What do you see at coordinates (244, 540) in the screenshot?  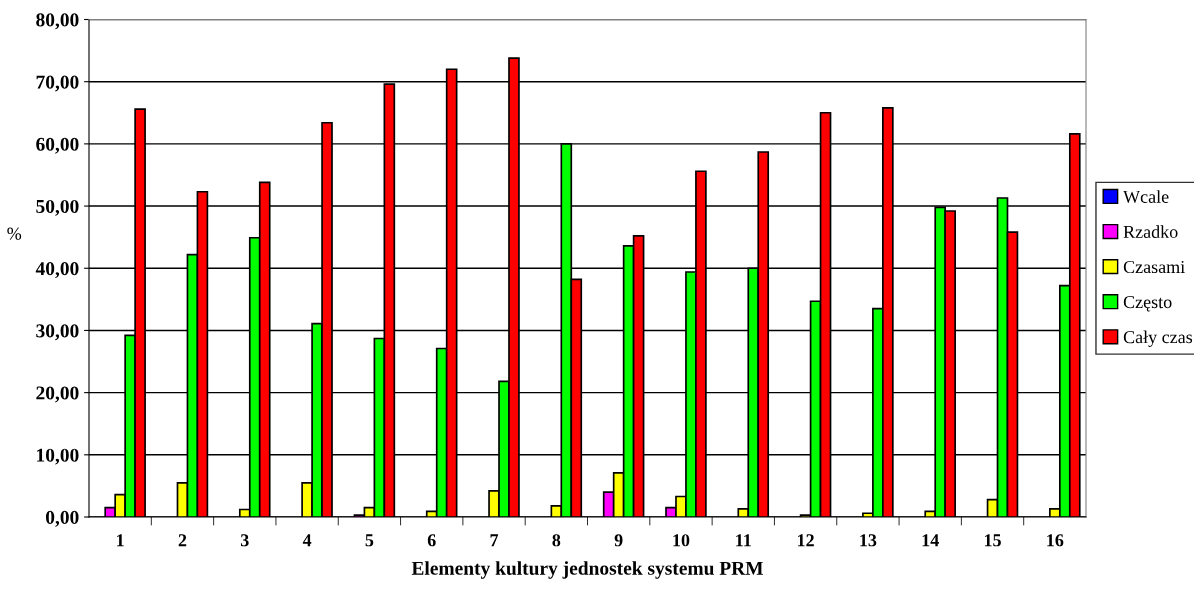 I see `x-tick-label: 3` at bounding box center [244, 540].